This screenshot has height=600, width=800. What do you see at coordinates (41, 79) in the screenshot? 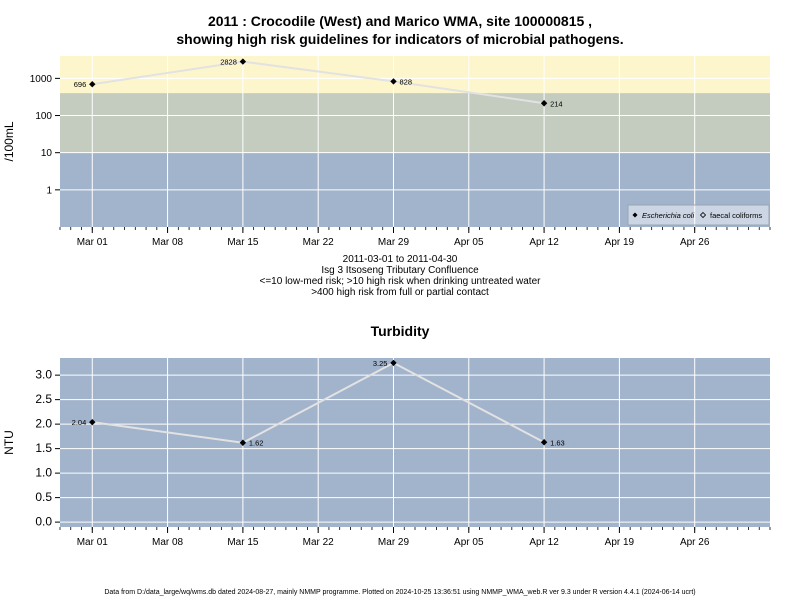
I see `y-tick-label: 1000` at bounding box center [41, 79].